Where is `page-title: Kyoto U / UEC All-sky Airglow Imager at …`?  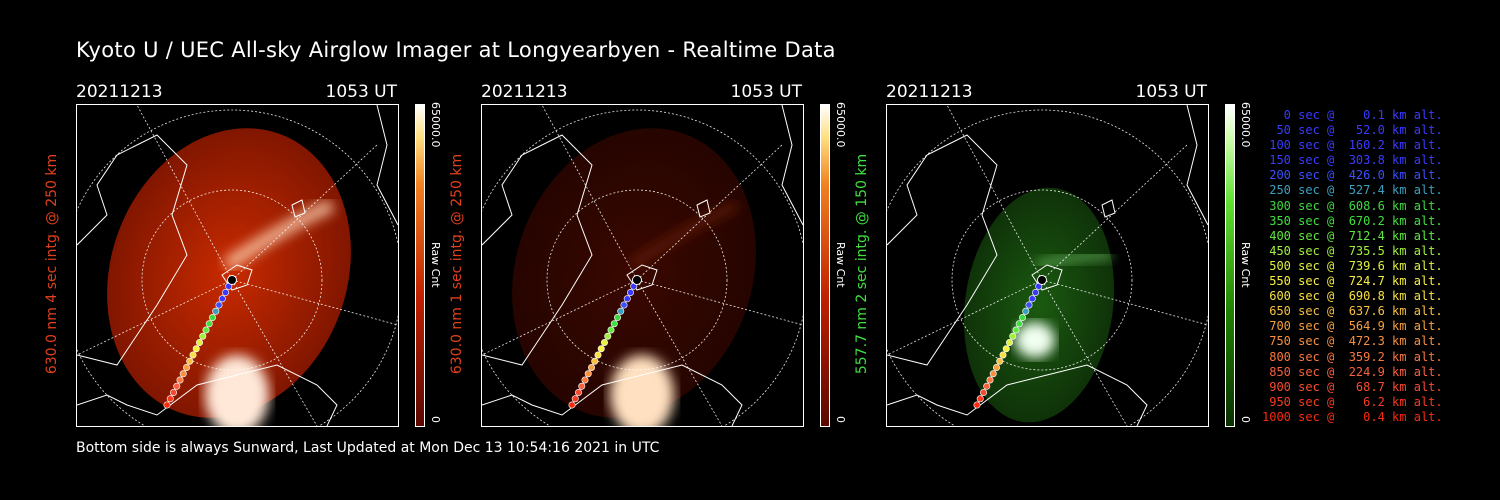 page-title: Kyoto U / UEC All-sky Airglow Imager at … is located at coordinates (456, 50).